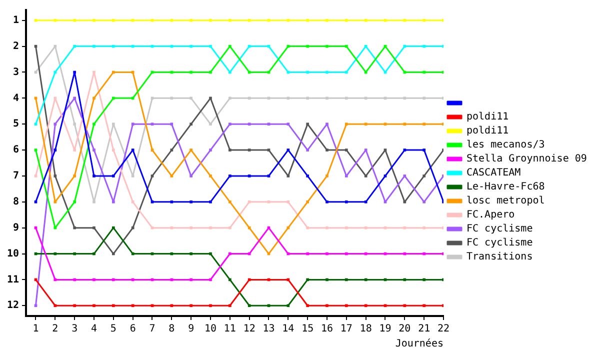 Image resolution: width=600 pixels, height=350 pixels. Describe the element at coordinates (346, 329) in the screenshot. I see `x-tick-label: 17` at that location.